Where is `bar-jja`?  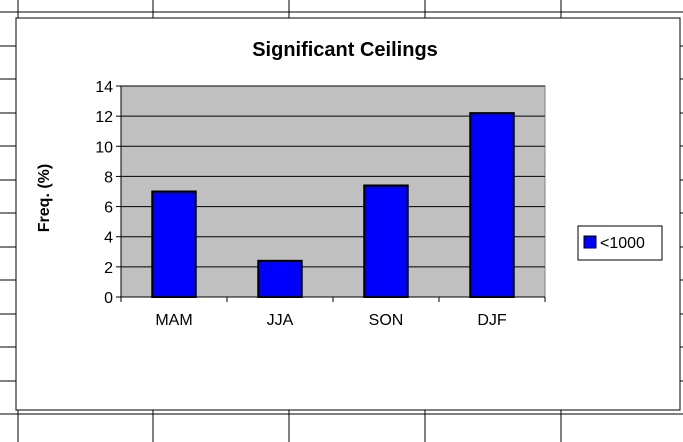
bar-jja is located at coordinates (280, 279).